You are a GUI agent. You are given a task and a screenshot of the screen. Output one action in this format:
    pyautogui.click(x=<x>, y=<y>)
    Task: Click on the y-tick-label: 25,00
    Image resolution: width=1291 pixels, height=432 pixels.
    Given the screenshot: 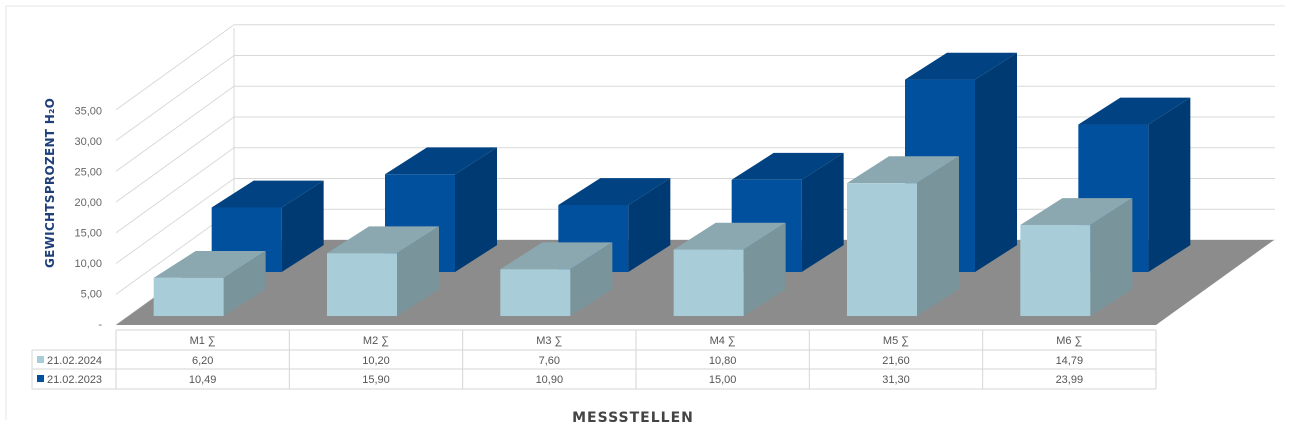 What is the action you would take?
    pyautogui.click(x=88, y=173)
    